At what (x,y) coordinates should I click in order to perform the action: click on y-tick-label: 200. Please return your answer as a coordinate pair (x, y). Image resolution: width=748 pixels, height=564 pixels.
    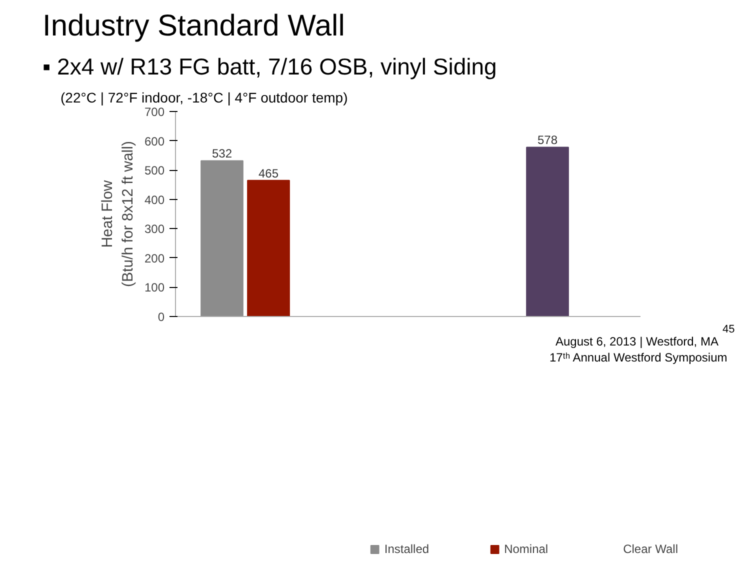
    Looking at the image, I should click on (154, 258).